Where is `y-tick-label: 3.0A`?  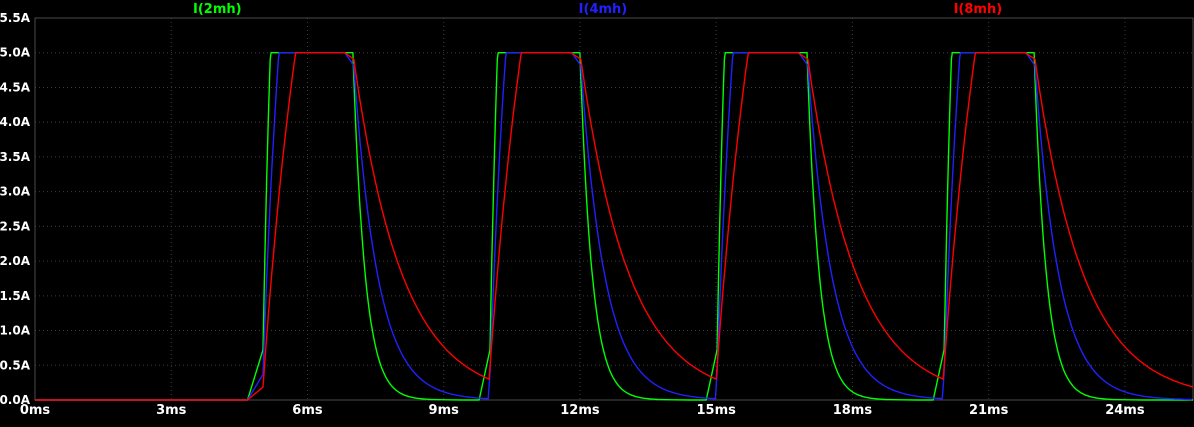
y-tick-label: 3.0A is located at coordinates (15, 192).